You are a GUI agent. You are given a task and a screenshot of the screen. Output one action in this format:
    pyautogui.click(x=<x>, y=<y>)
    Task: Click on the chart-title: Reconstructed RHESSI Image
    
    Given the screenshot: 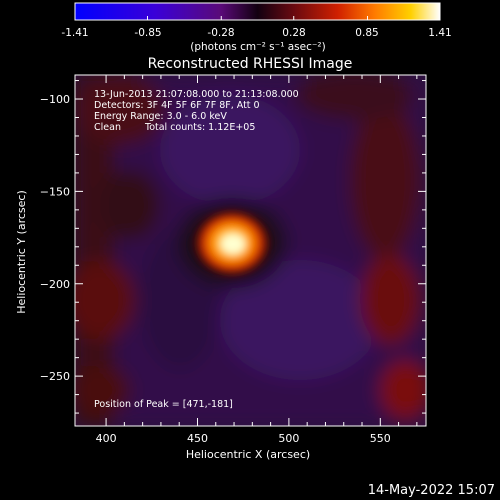 What is the action you would take?
    pyautogui.click(x=250, y=64)
    